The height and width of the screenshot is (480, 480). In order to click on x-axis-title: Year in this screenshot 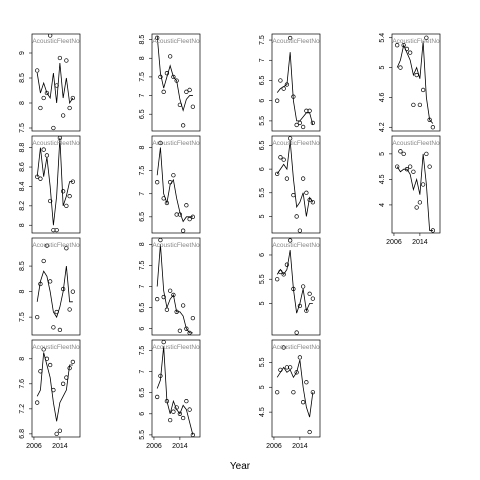, I will do `click(240, 466)`.